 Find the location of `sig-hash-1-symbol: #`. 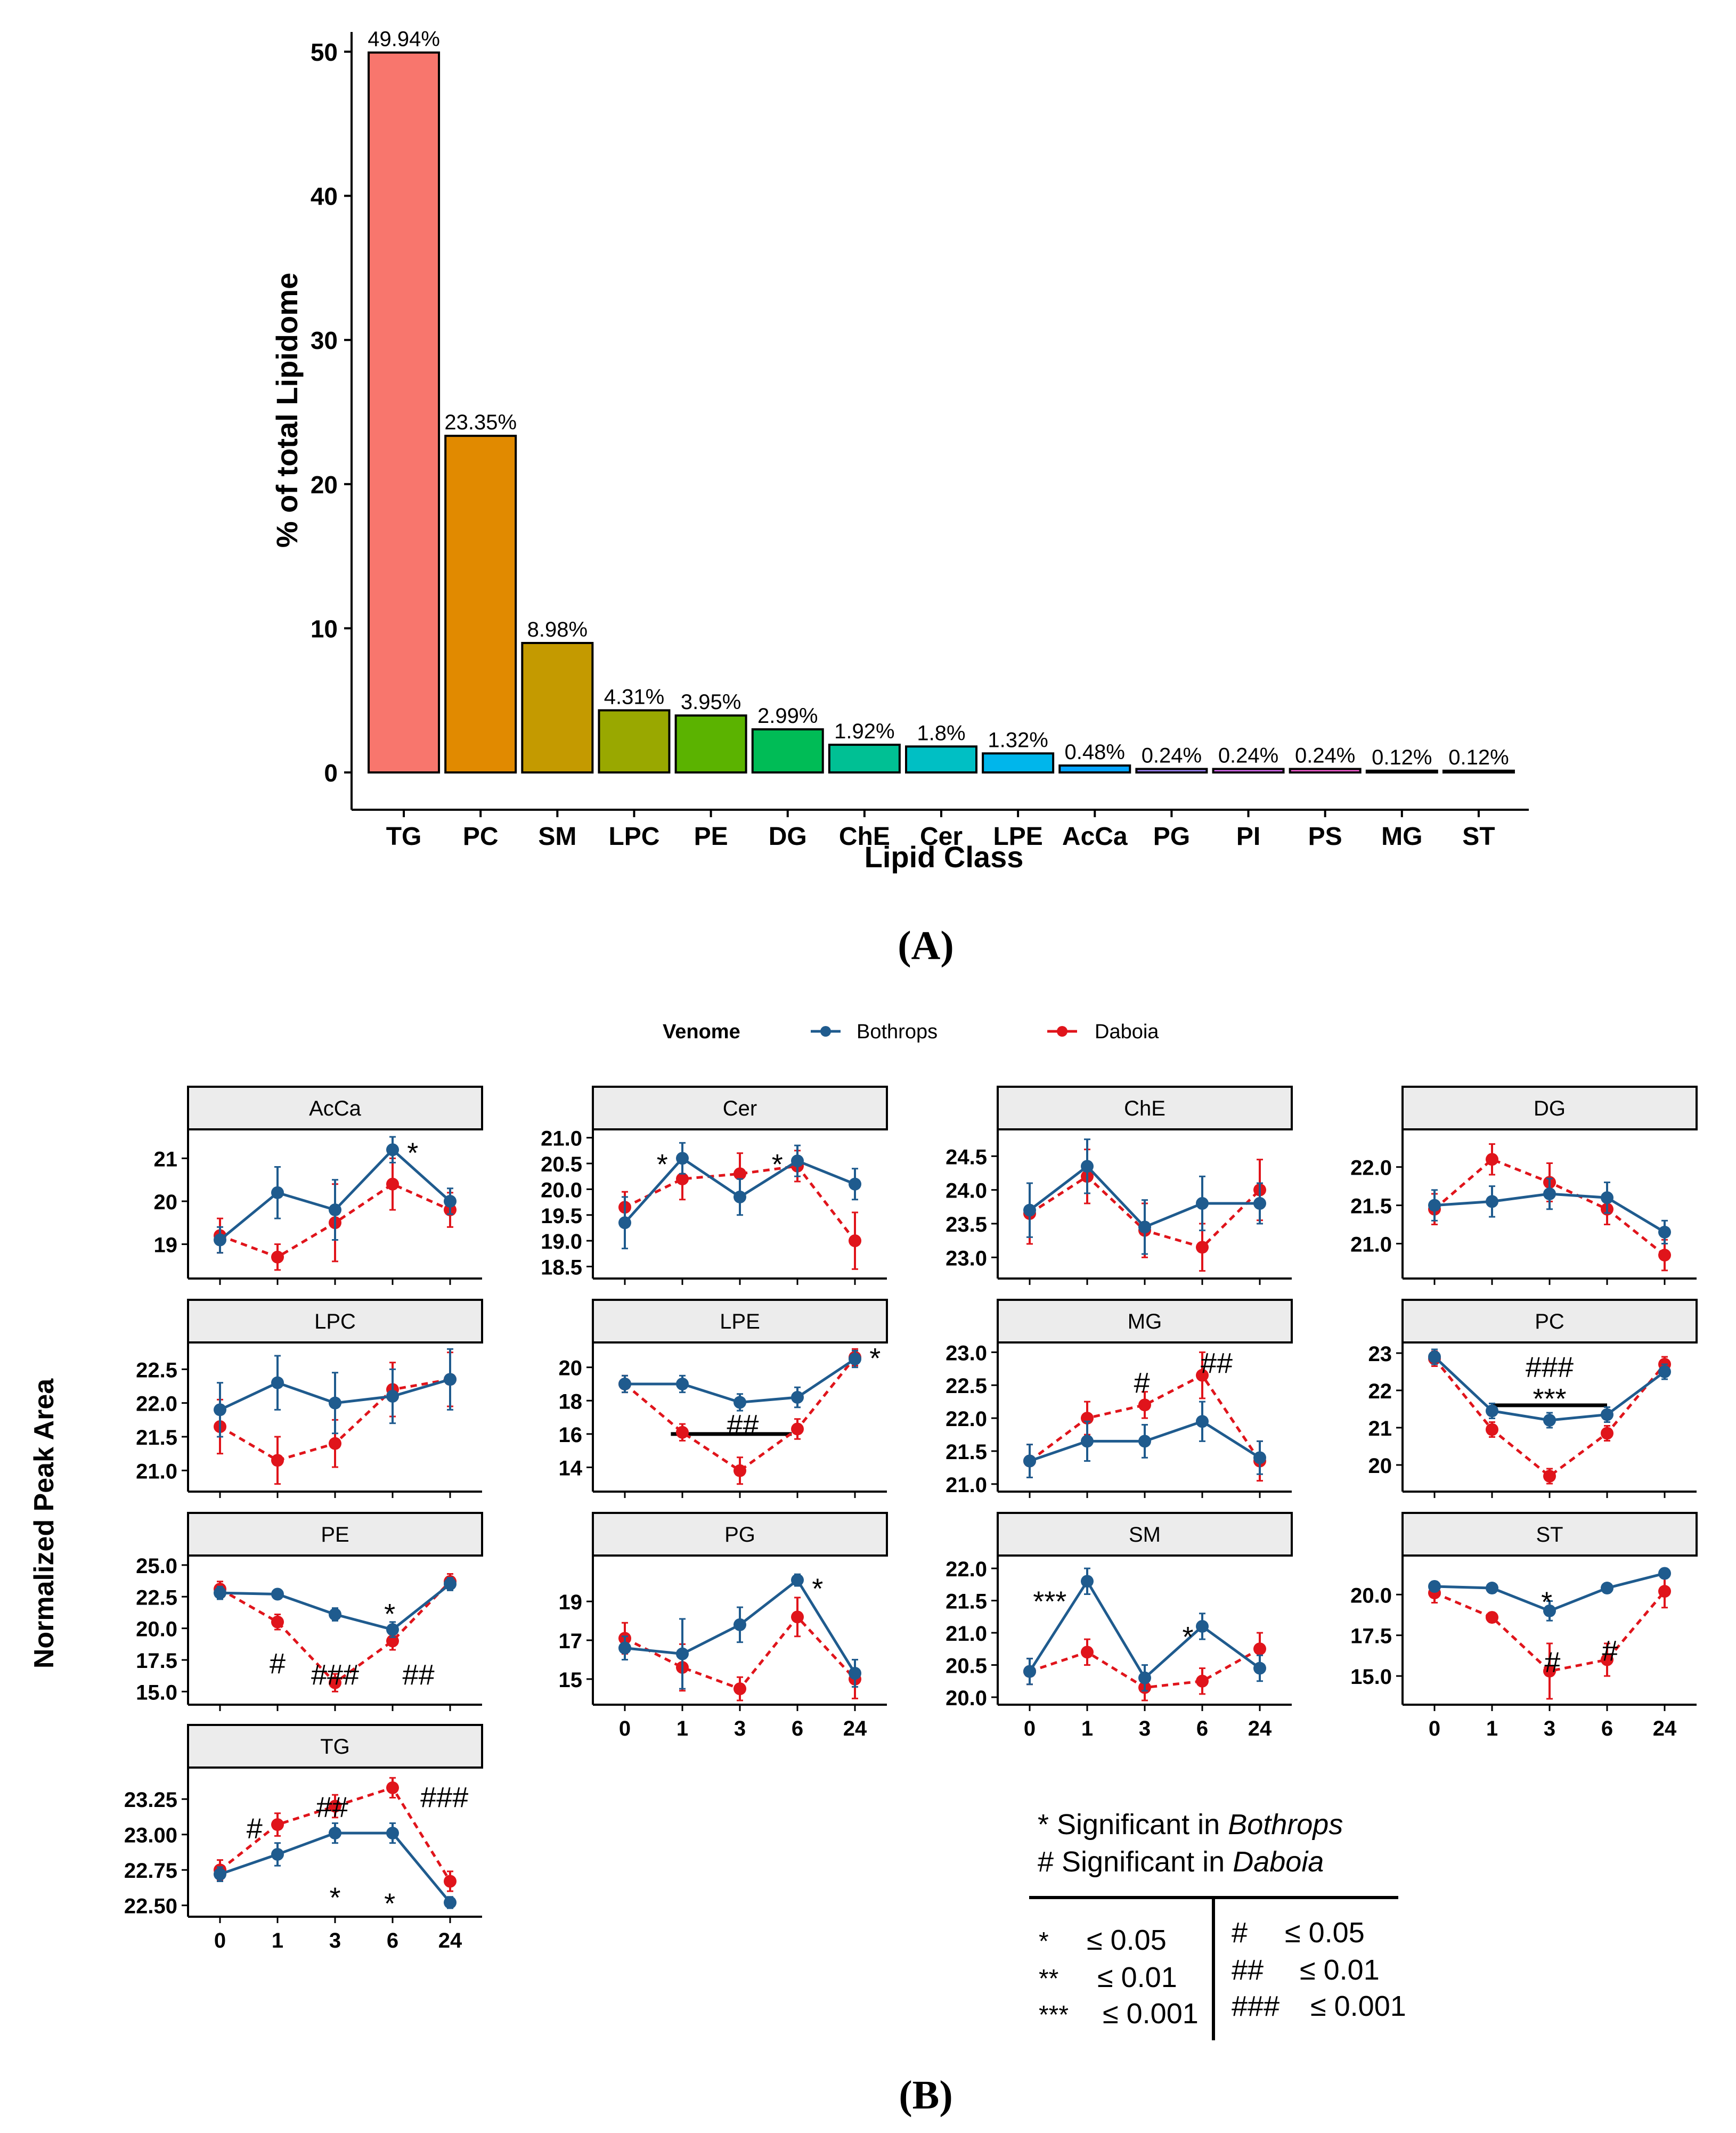

sig-hash-1-symbol: # is located at coordinates (1240, 1933).